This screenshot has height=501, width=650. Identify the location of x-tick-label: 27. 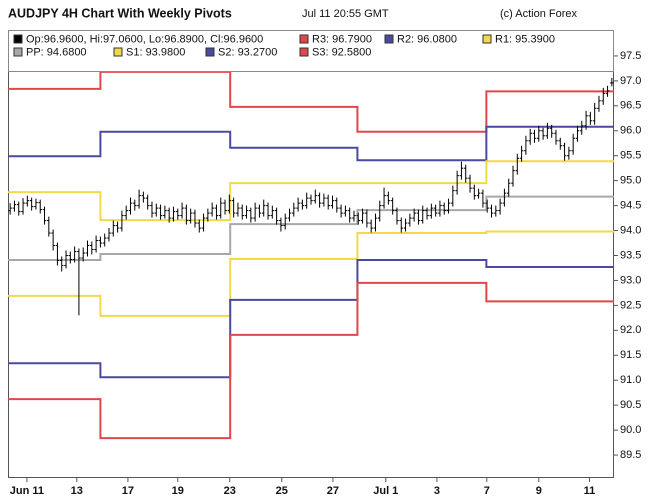
(333, 491).